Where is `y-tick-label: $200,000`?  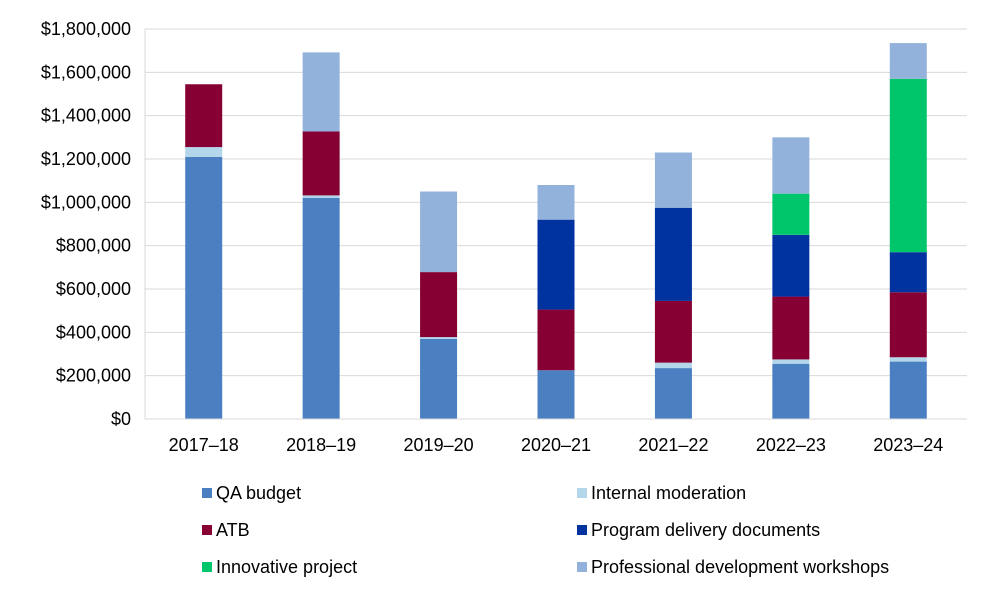 y-tick-label: $200,000 is located at coordinates (93, 376).